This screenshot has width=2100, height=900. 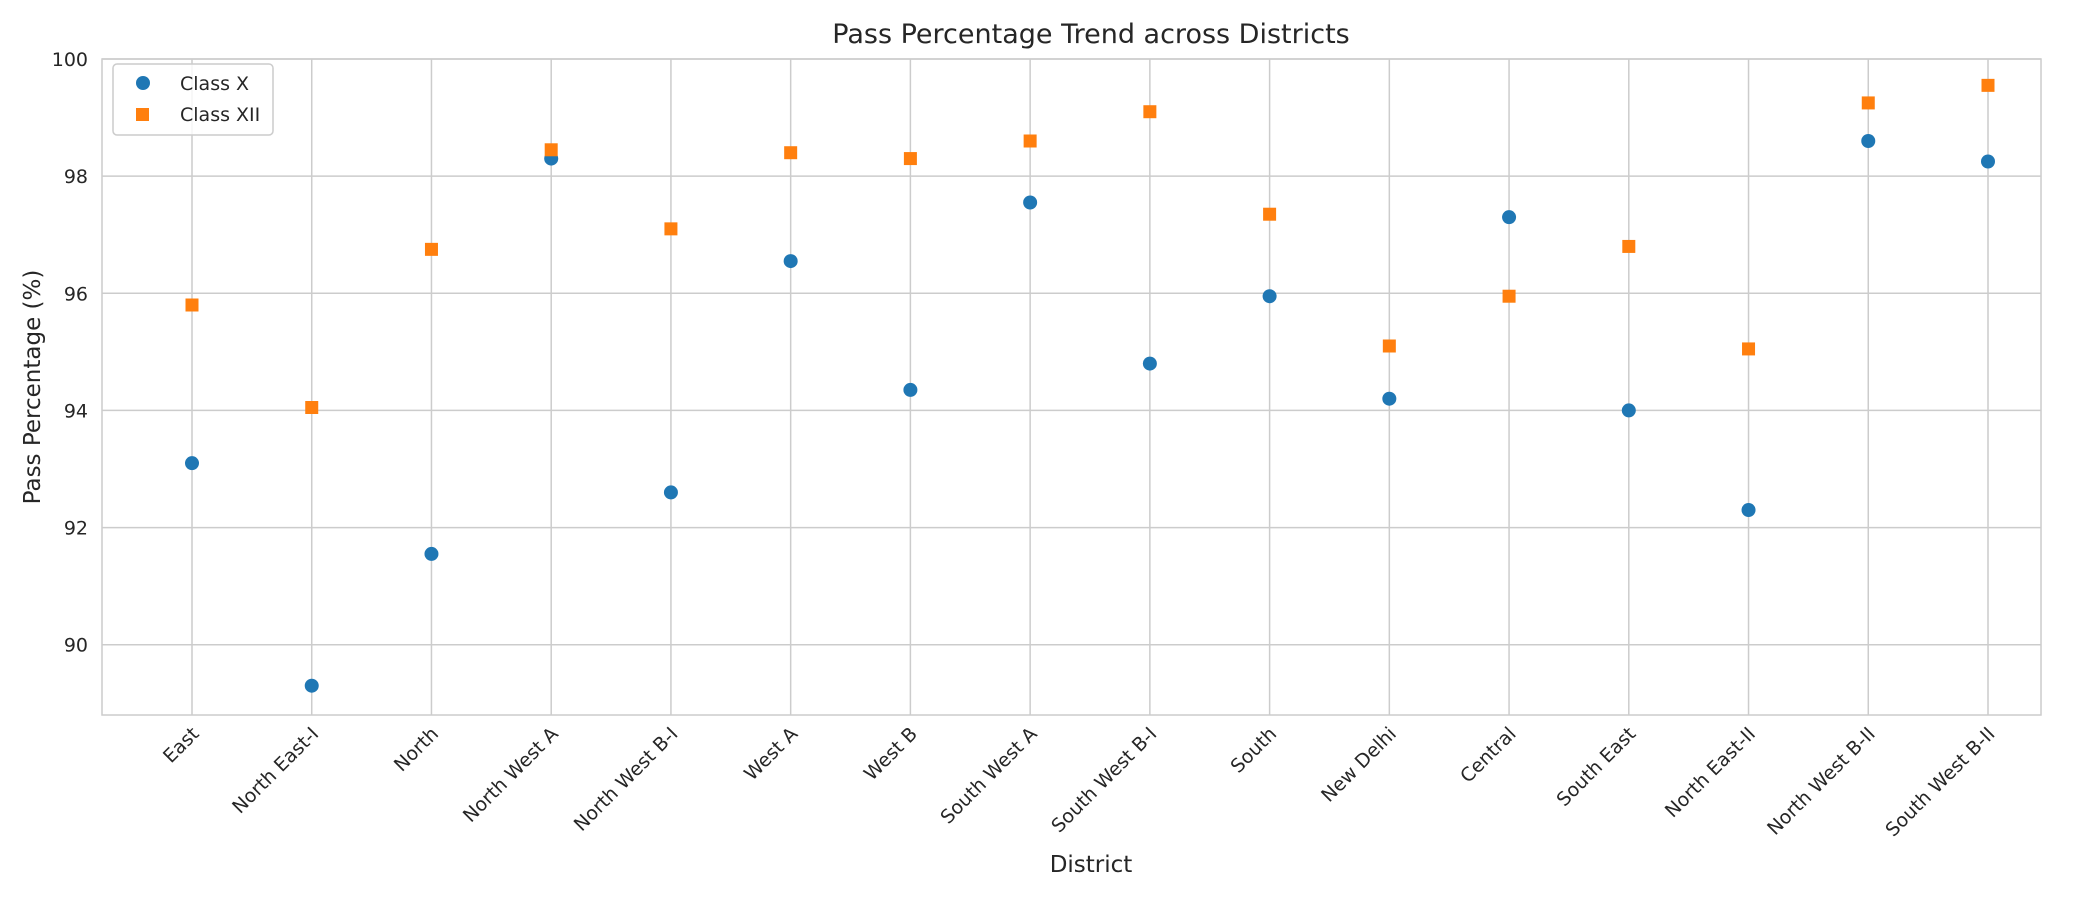 What do you see at coordinates (1030, 141) in the screenshot?
I see `point-class-xii-south-west-a` at bounding box center [1030, 141].